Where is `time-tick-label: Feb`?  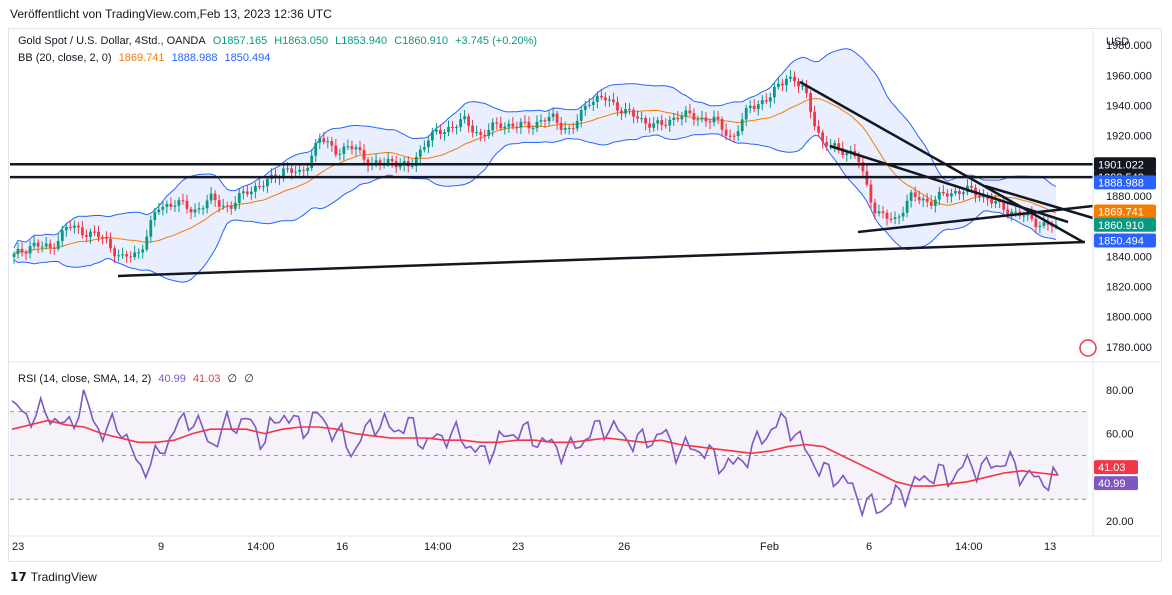 time-tick-label: Feb is located at coordinates (769, 547).